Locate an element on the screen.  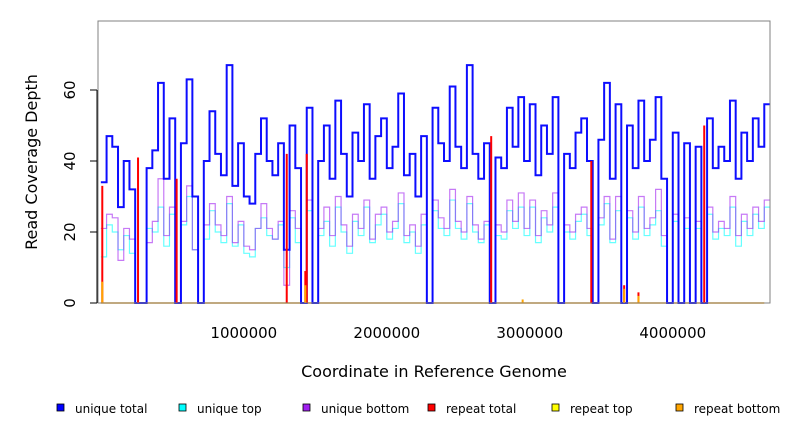
legend-item-repeat-total: repeat total is located at coordinates (471, 409).